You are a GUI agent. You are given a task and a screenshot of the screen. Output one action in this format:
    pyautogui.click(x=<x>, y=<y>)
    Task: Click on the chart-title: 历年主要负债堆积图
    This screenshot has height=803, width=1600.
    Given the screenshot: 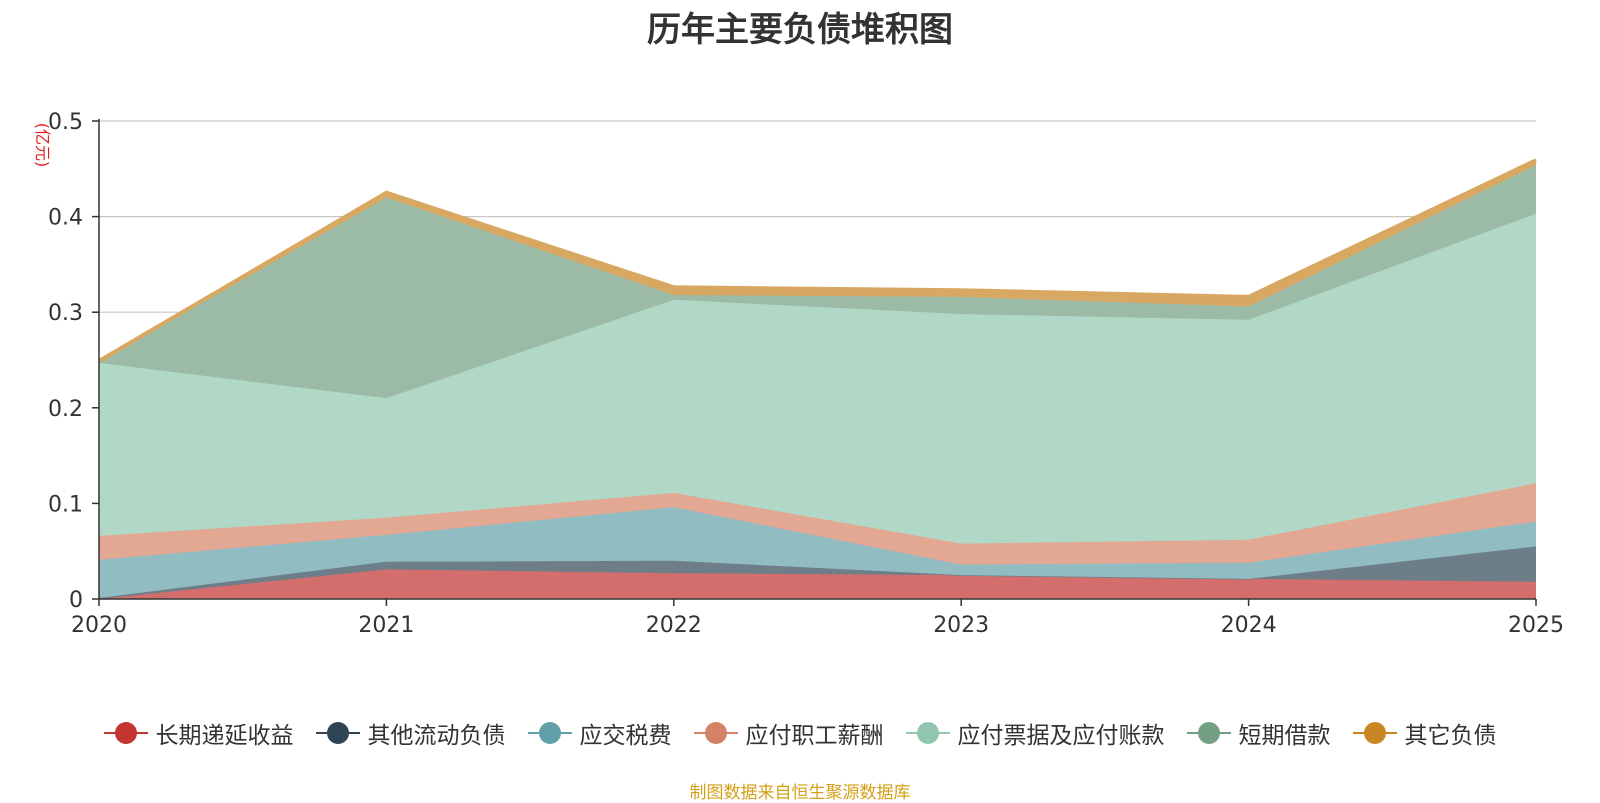 What is the action you would take?
    pyautogui.click(x=800, y=30)
    